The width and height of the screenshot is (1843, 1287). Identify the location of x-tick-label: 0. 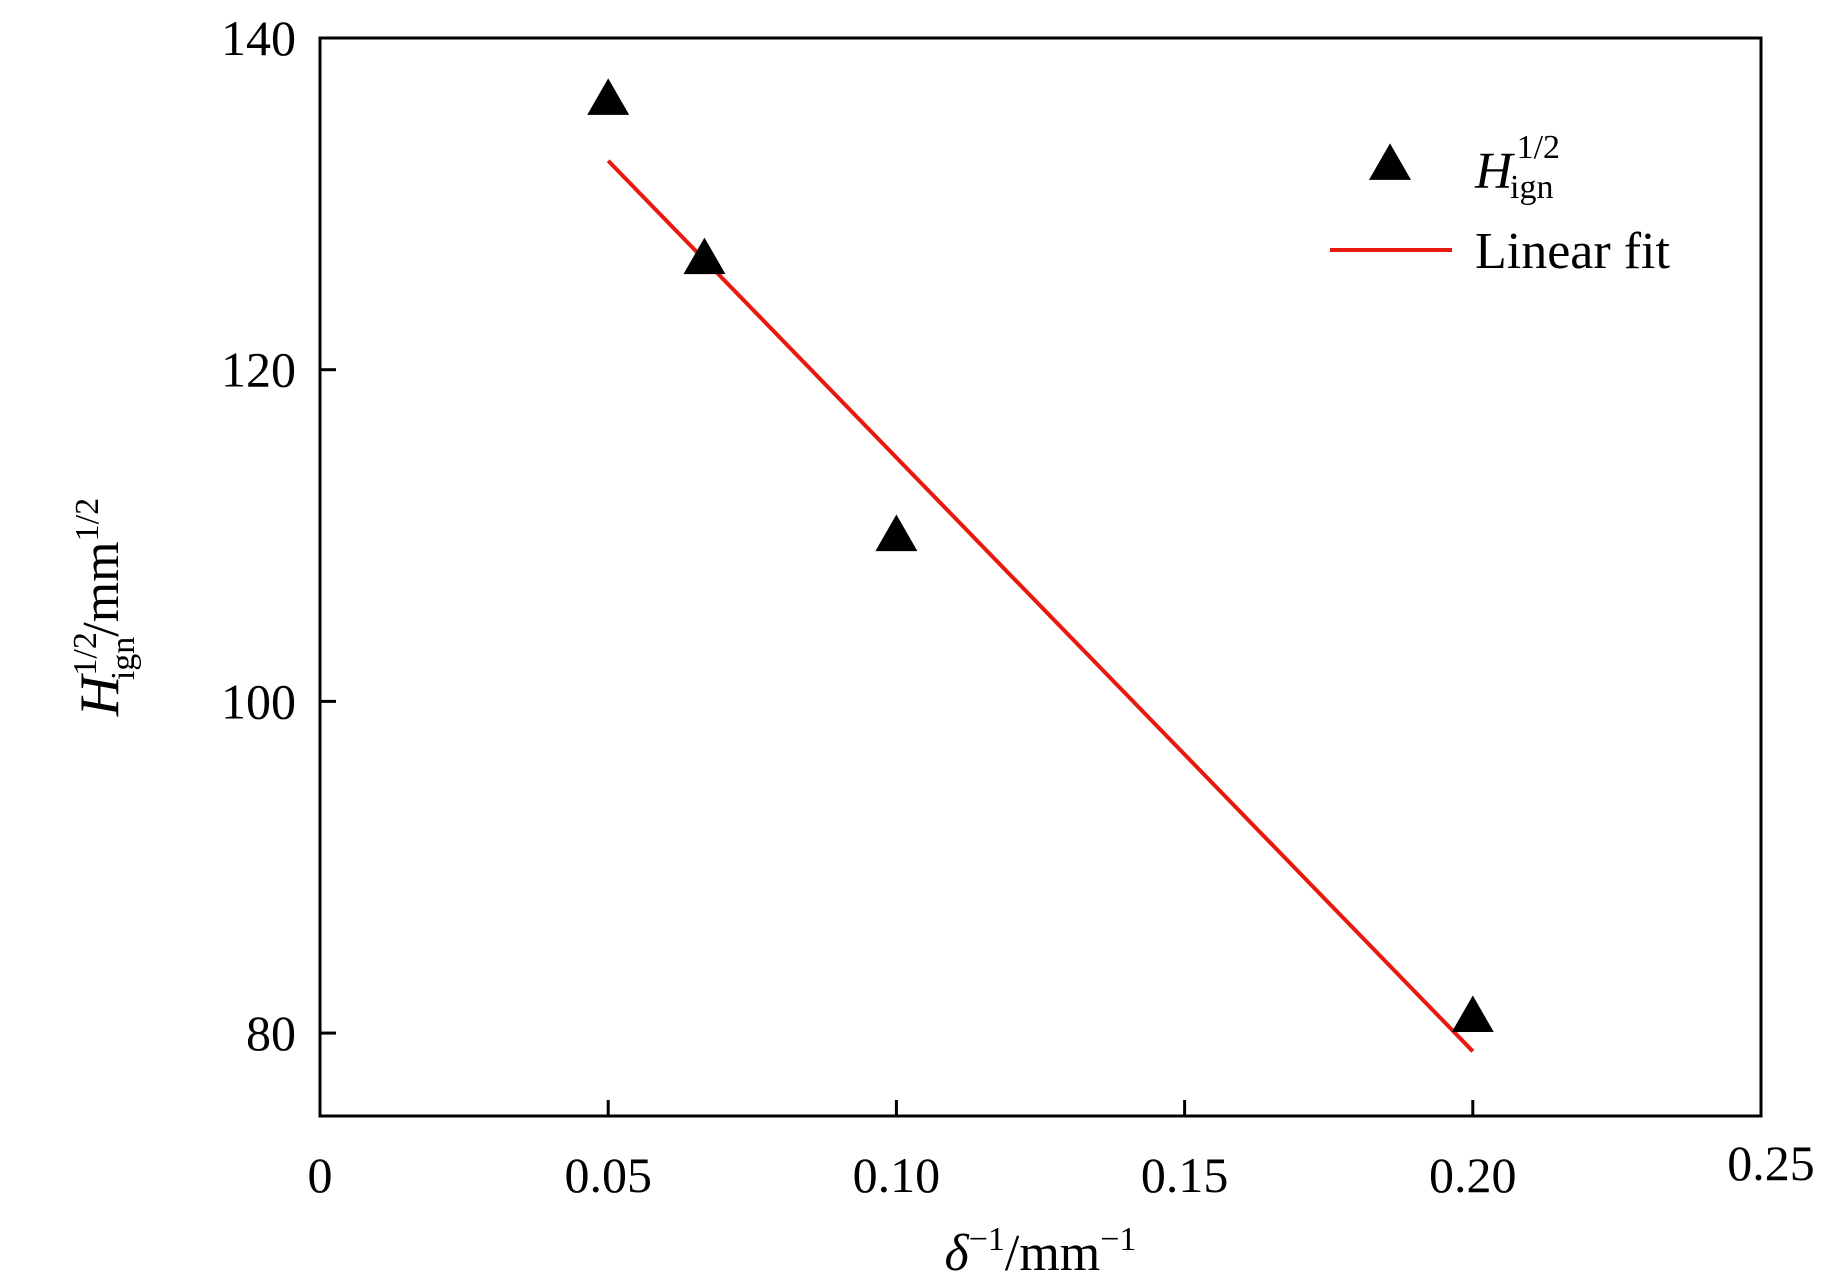
(320, 1175).